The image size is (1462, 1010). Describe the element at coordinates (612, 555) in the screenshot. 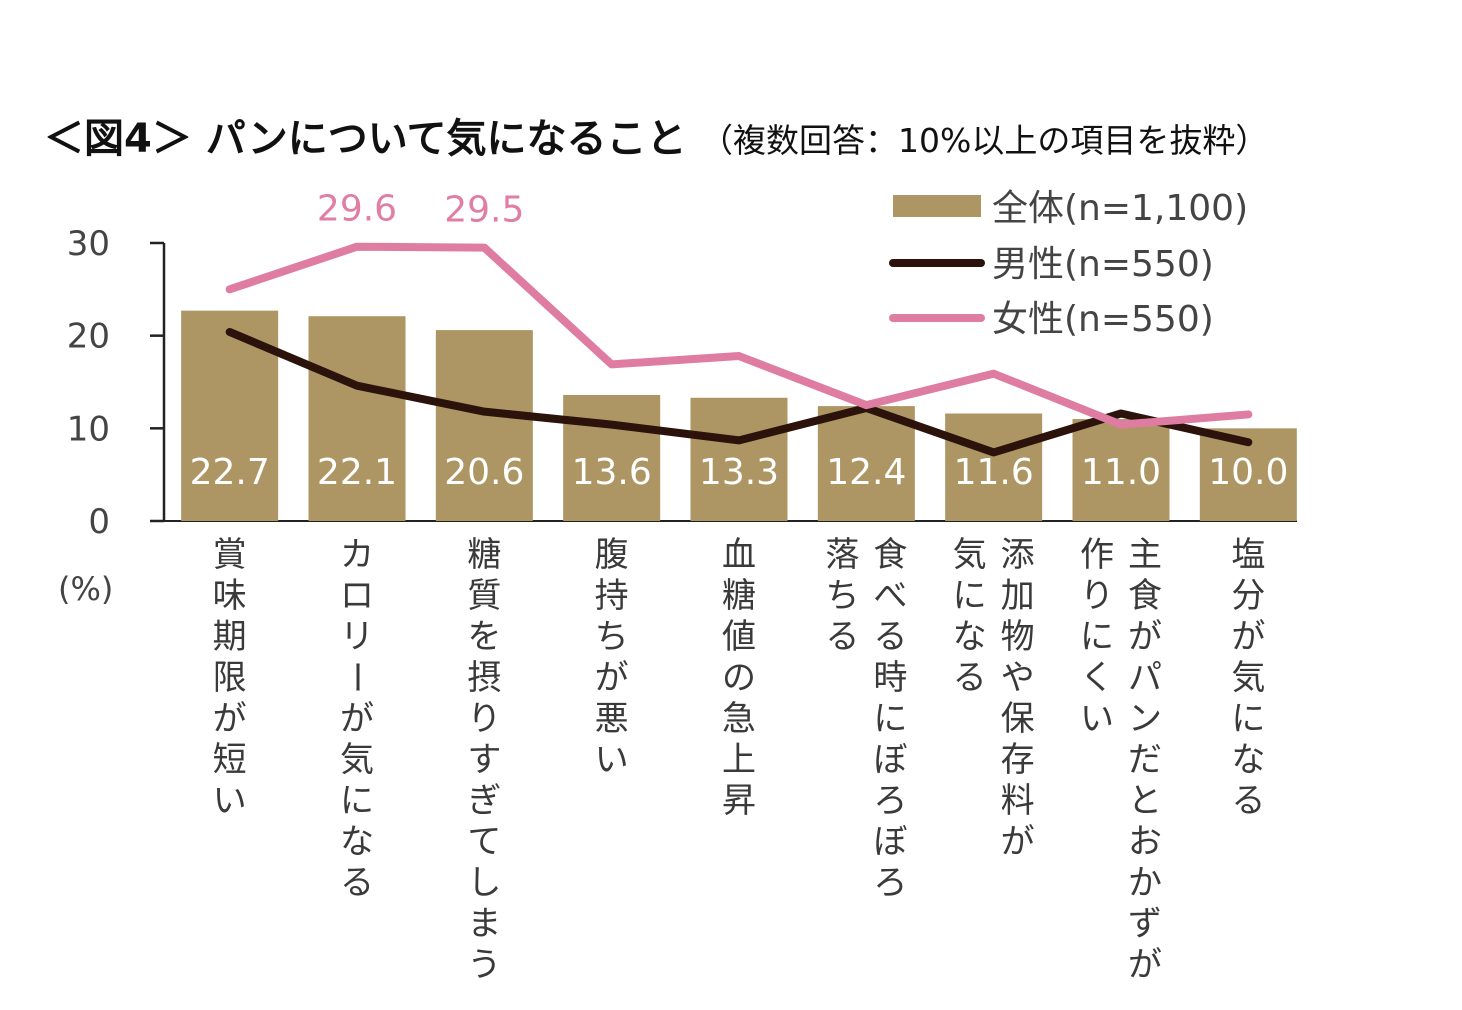

I see `category-char: 腹` at that location.